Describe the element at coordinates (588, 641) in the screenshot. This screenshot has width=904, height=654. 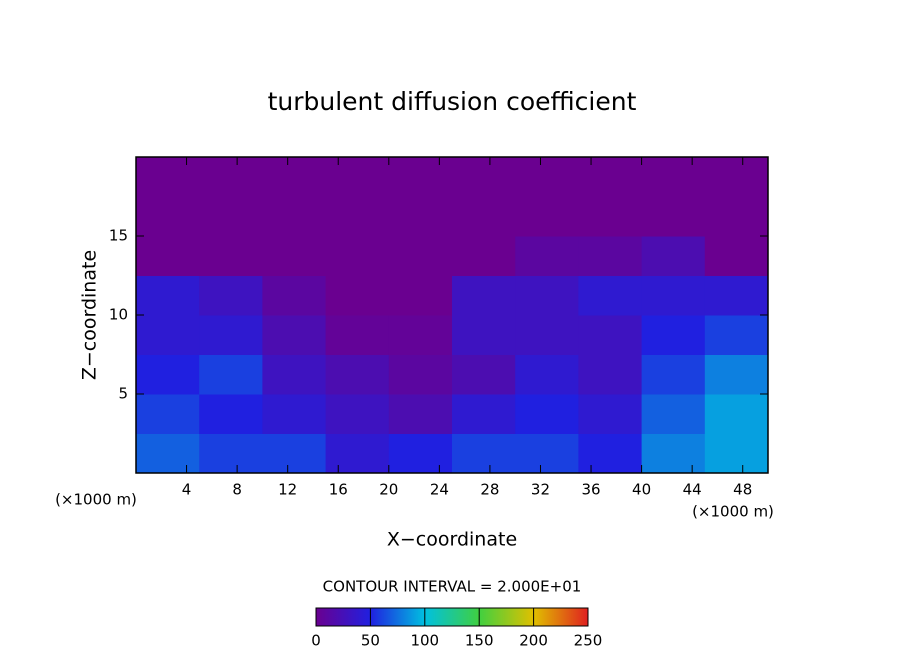
I see `colorbar-tick-label: 250` at that location.